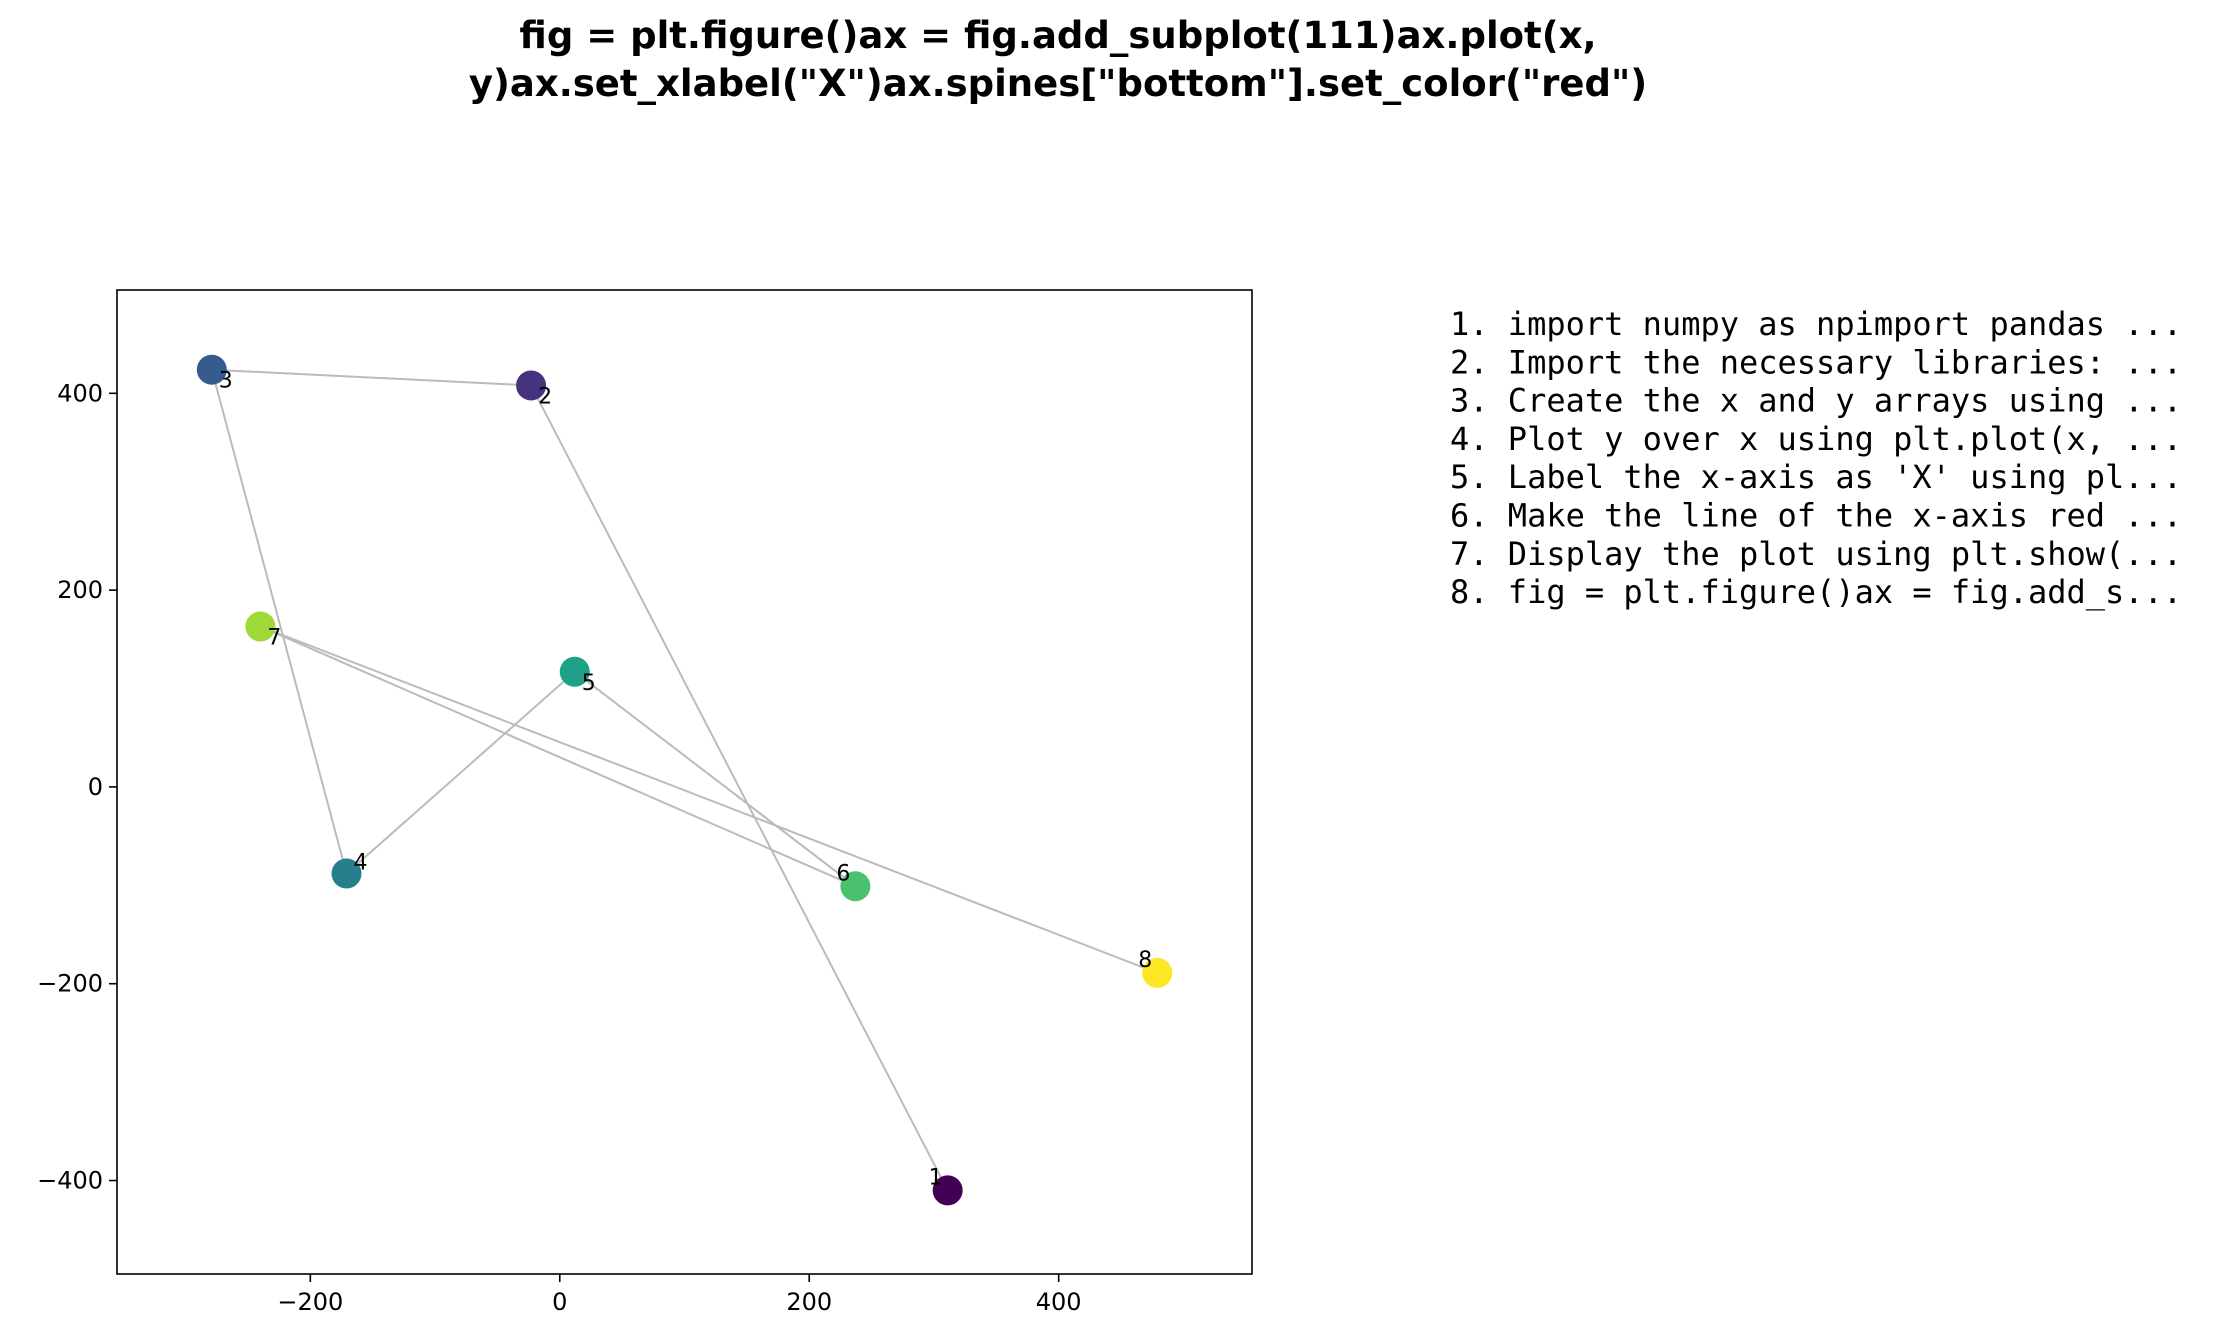  I want to click on point-label-5: 5, so click(589, 683).